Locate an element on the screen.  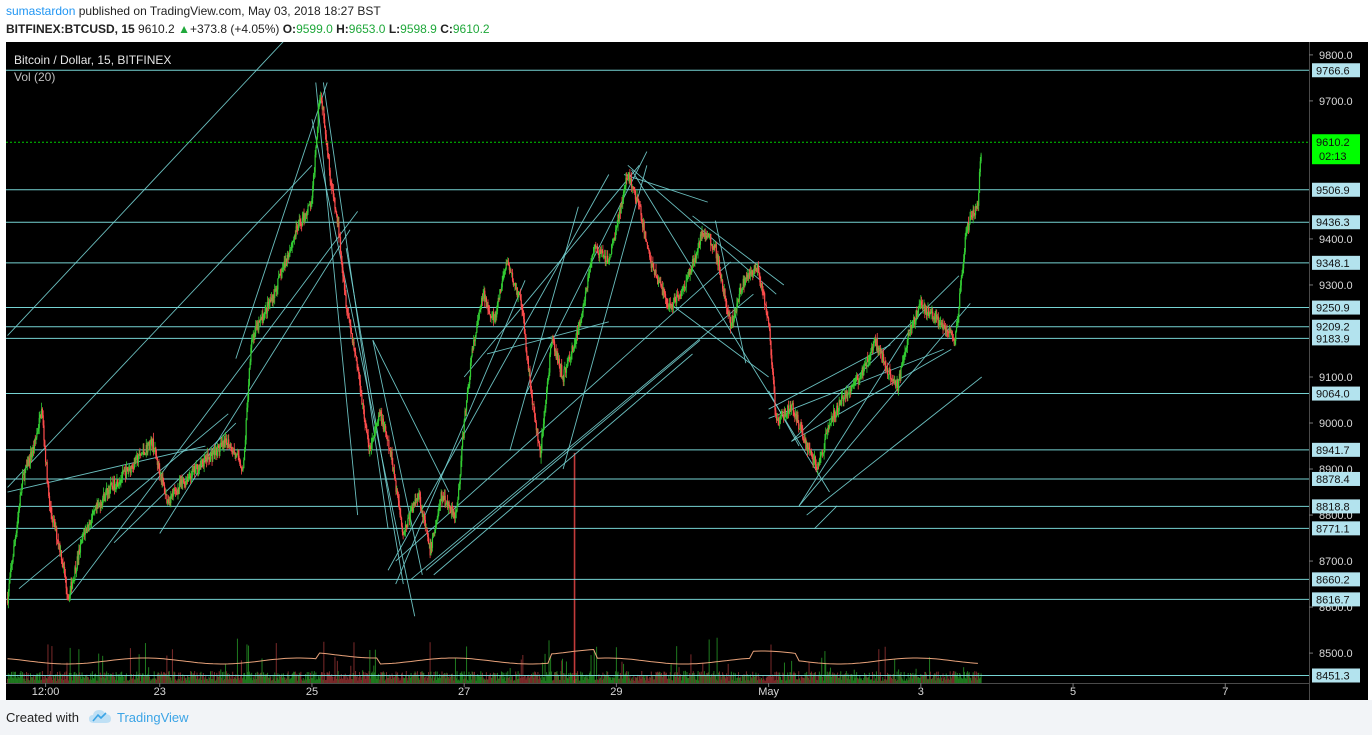
level-label: 8660.2 is located at coordinates (1333, 580).